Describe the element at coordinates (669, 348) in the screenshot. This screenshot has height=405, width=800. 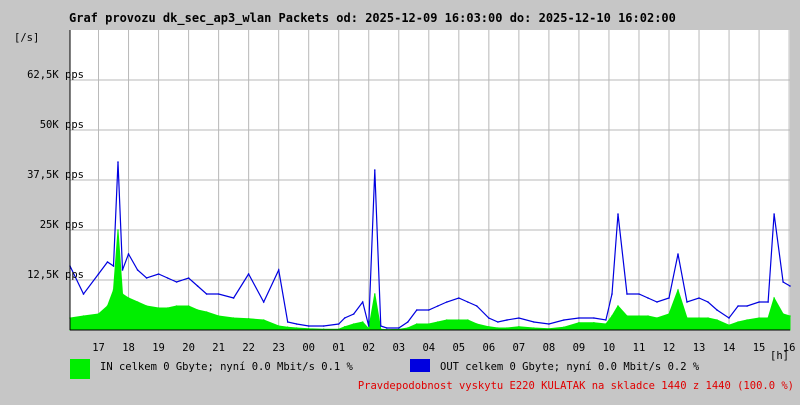
I see `x-tick-label: 12` at that location.